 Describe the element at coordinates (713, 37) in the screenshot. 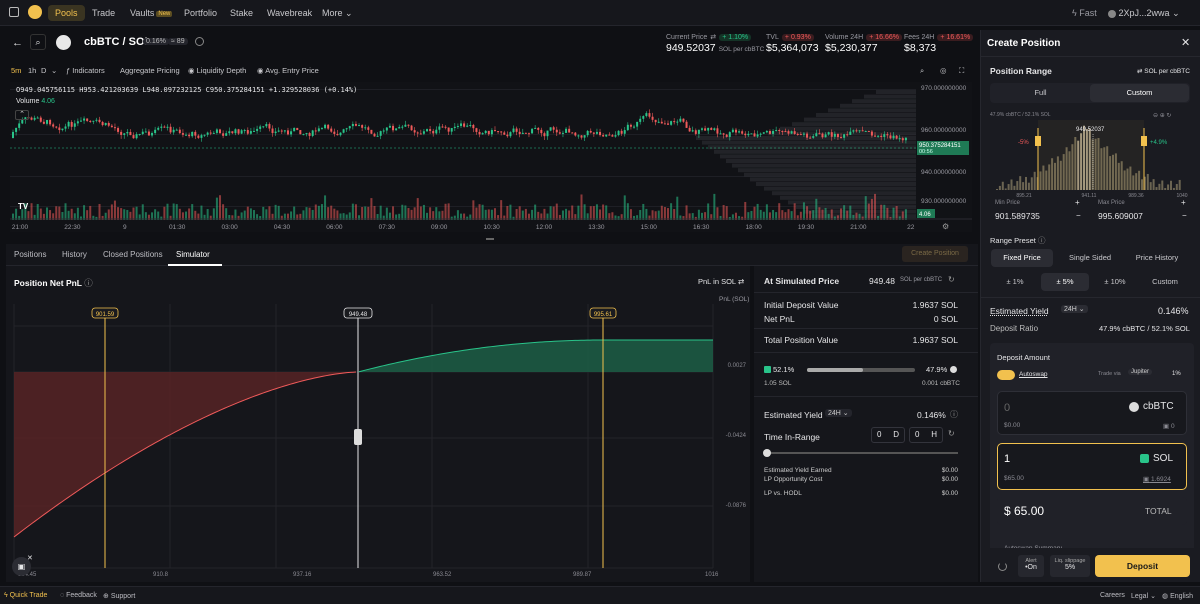

I see `swap-icon: ⇄` at that location.